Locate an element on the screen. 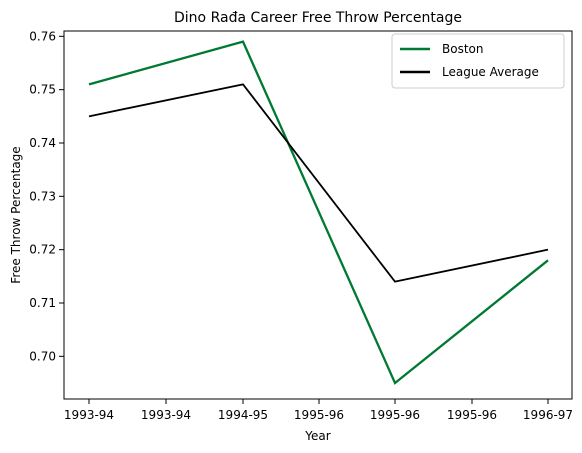 The image size is (582, 453). y-tick-label: 0.73 is located at coordinates (42, 196).